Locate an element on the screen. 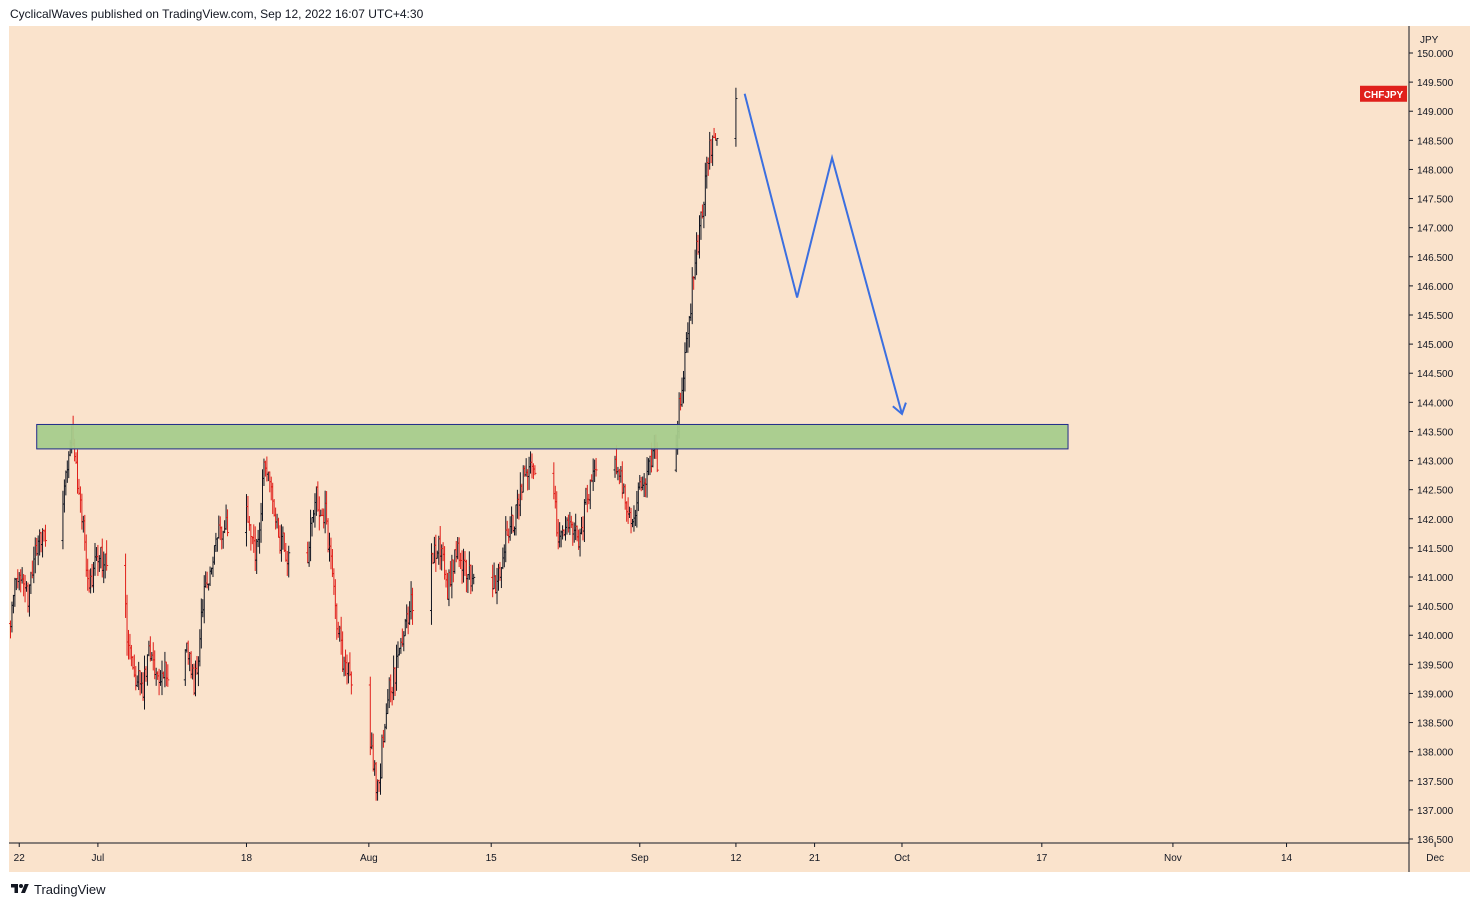 The image size is (1478, 907). projection-path is located at coordinates (825, 254).